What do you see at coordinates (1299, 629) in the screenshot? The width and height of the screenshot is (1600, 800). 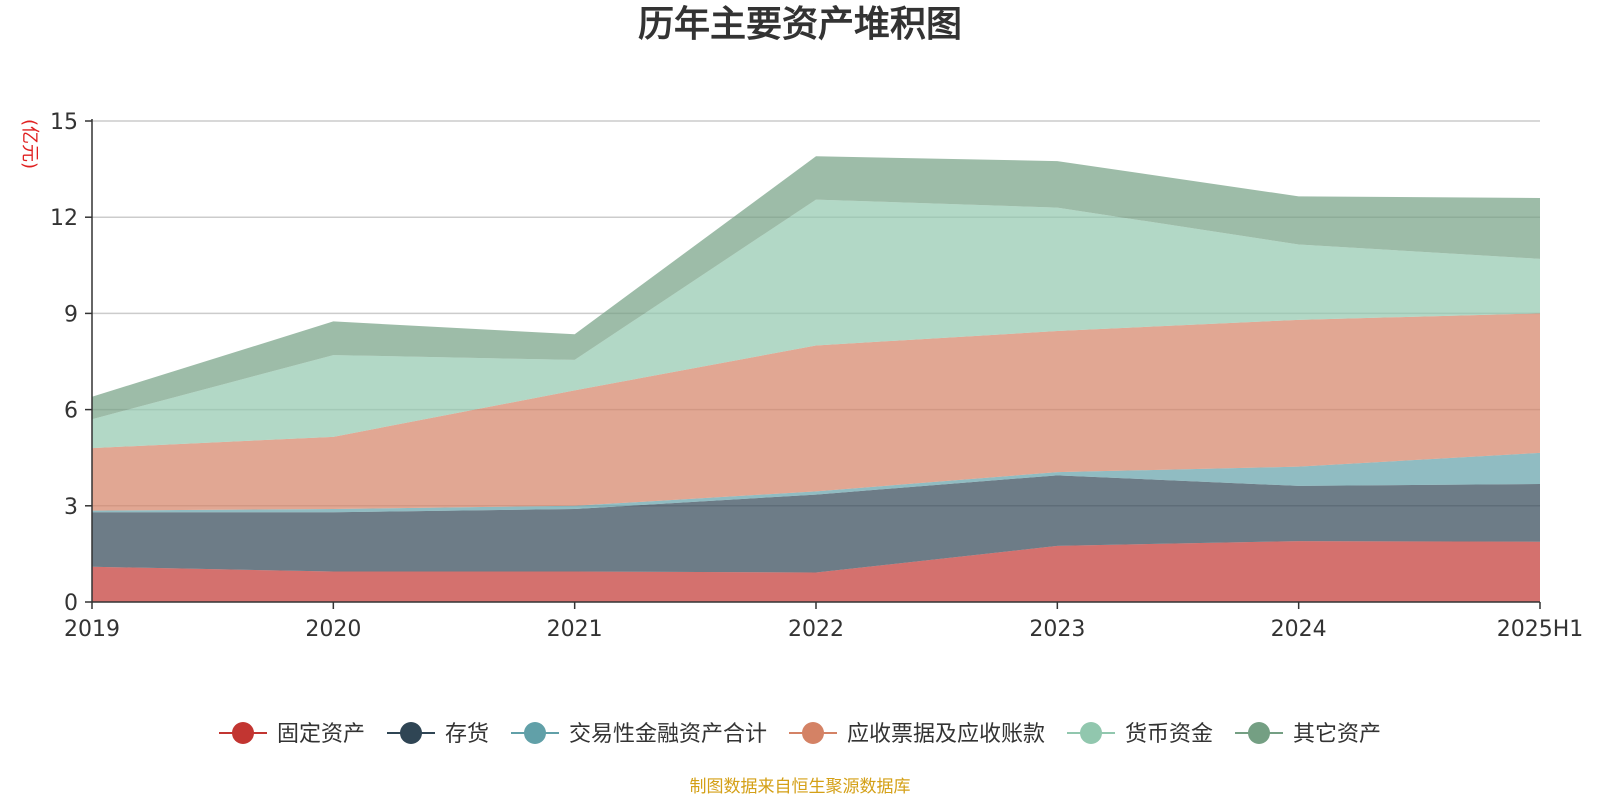 I see `x-tick-label: 2024` at bounding box center [1299, 629].